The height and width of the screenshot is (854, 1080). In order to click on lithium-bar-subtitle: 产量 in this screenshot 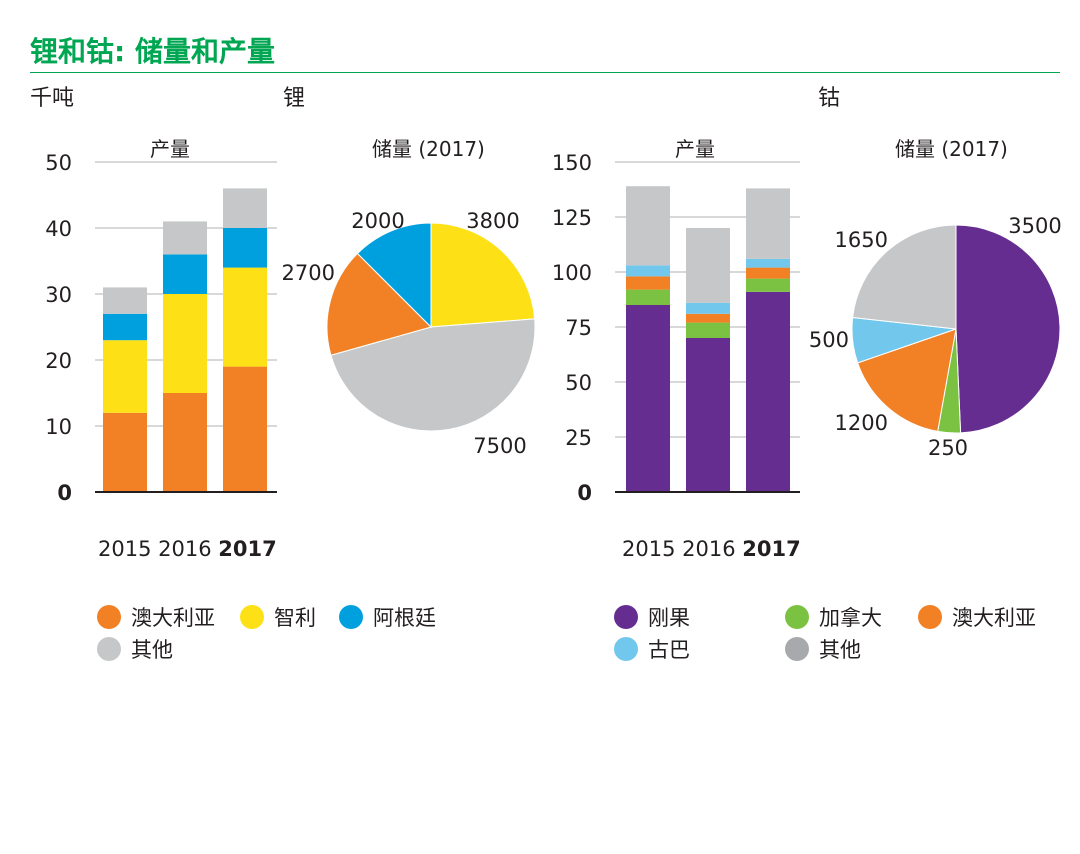, I will do `click(170, 149)`.